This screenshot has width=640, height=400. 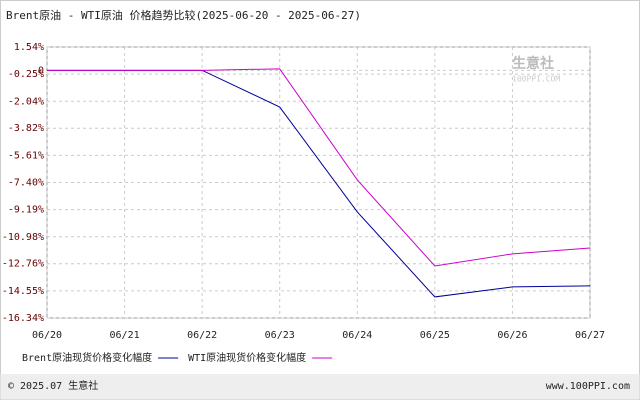 I want to click on y-tick-label: 1.54%, so click(x=29, y=47).